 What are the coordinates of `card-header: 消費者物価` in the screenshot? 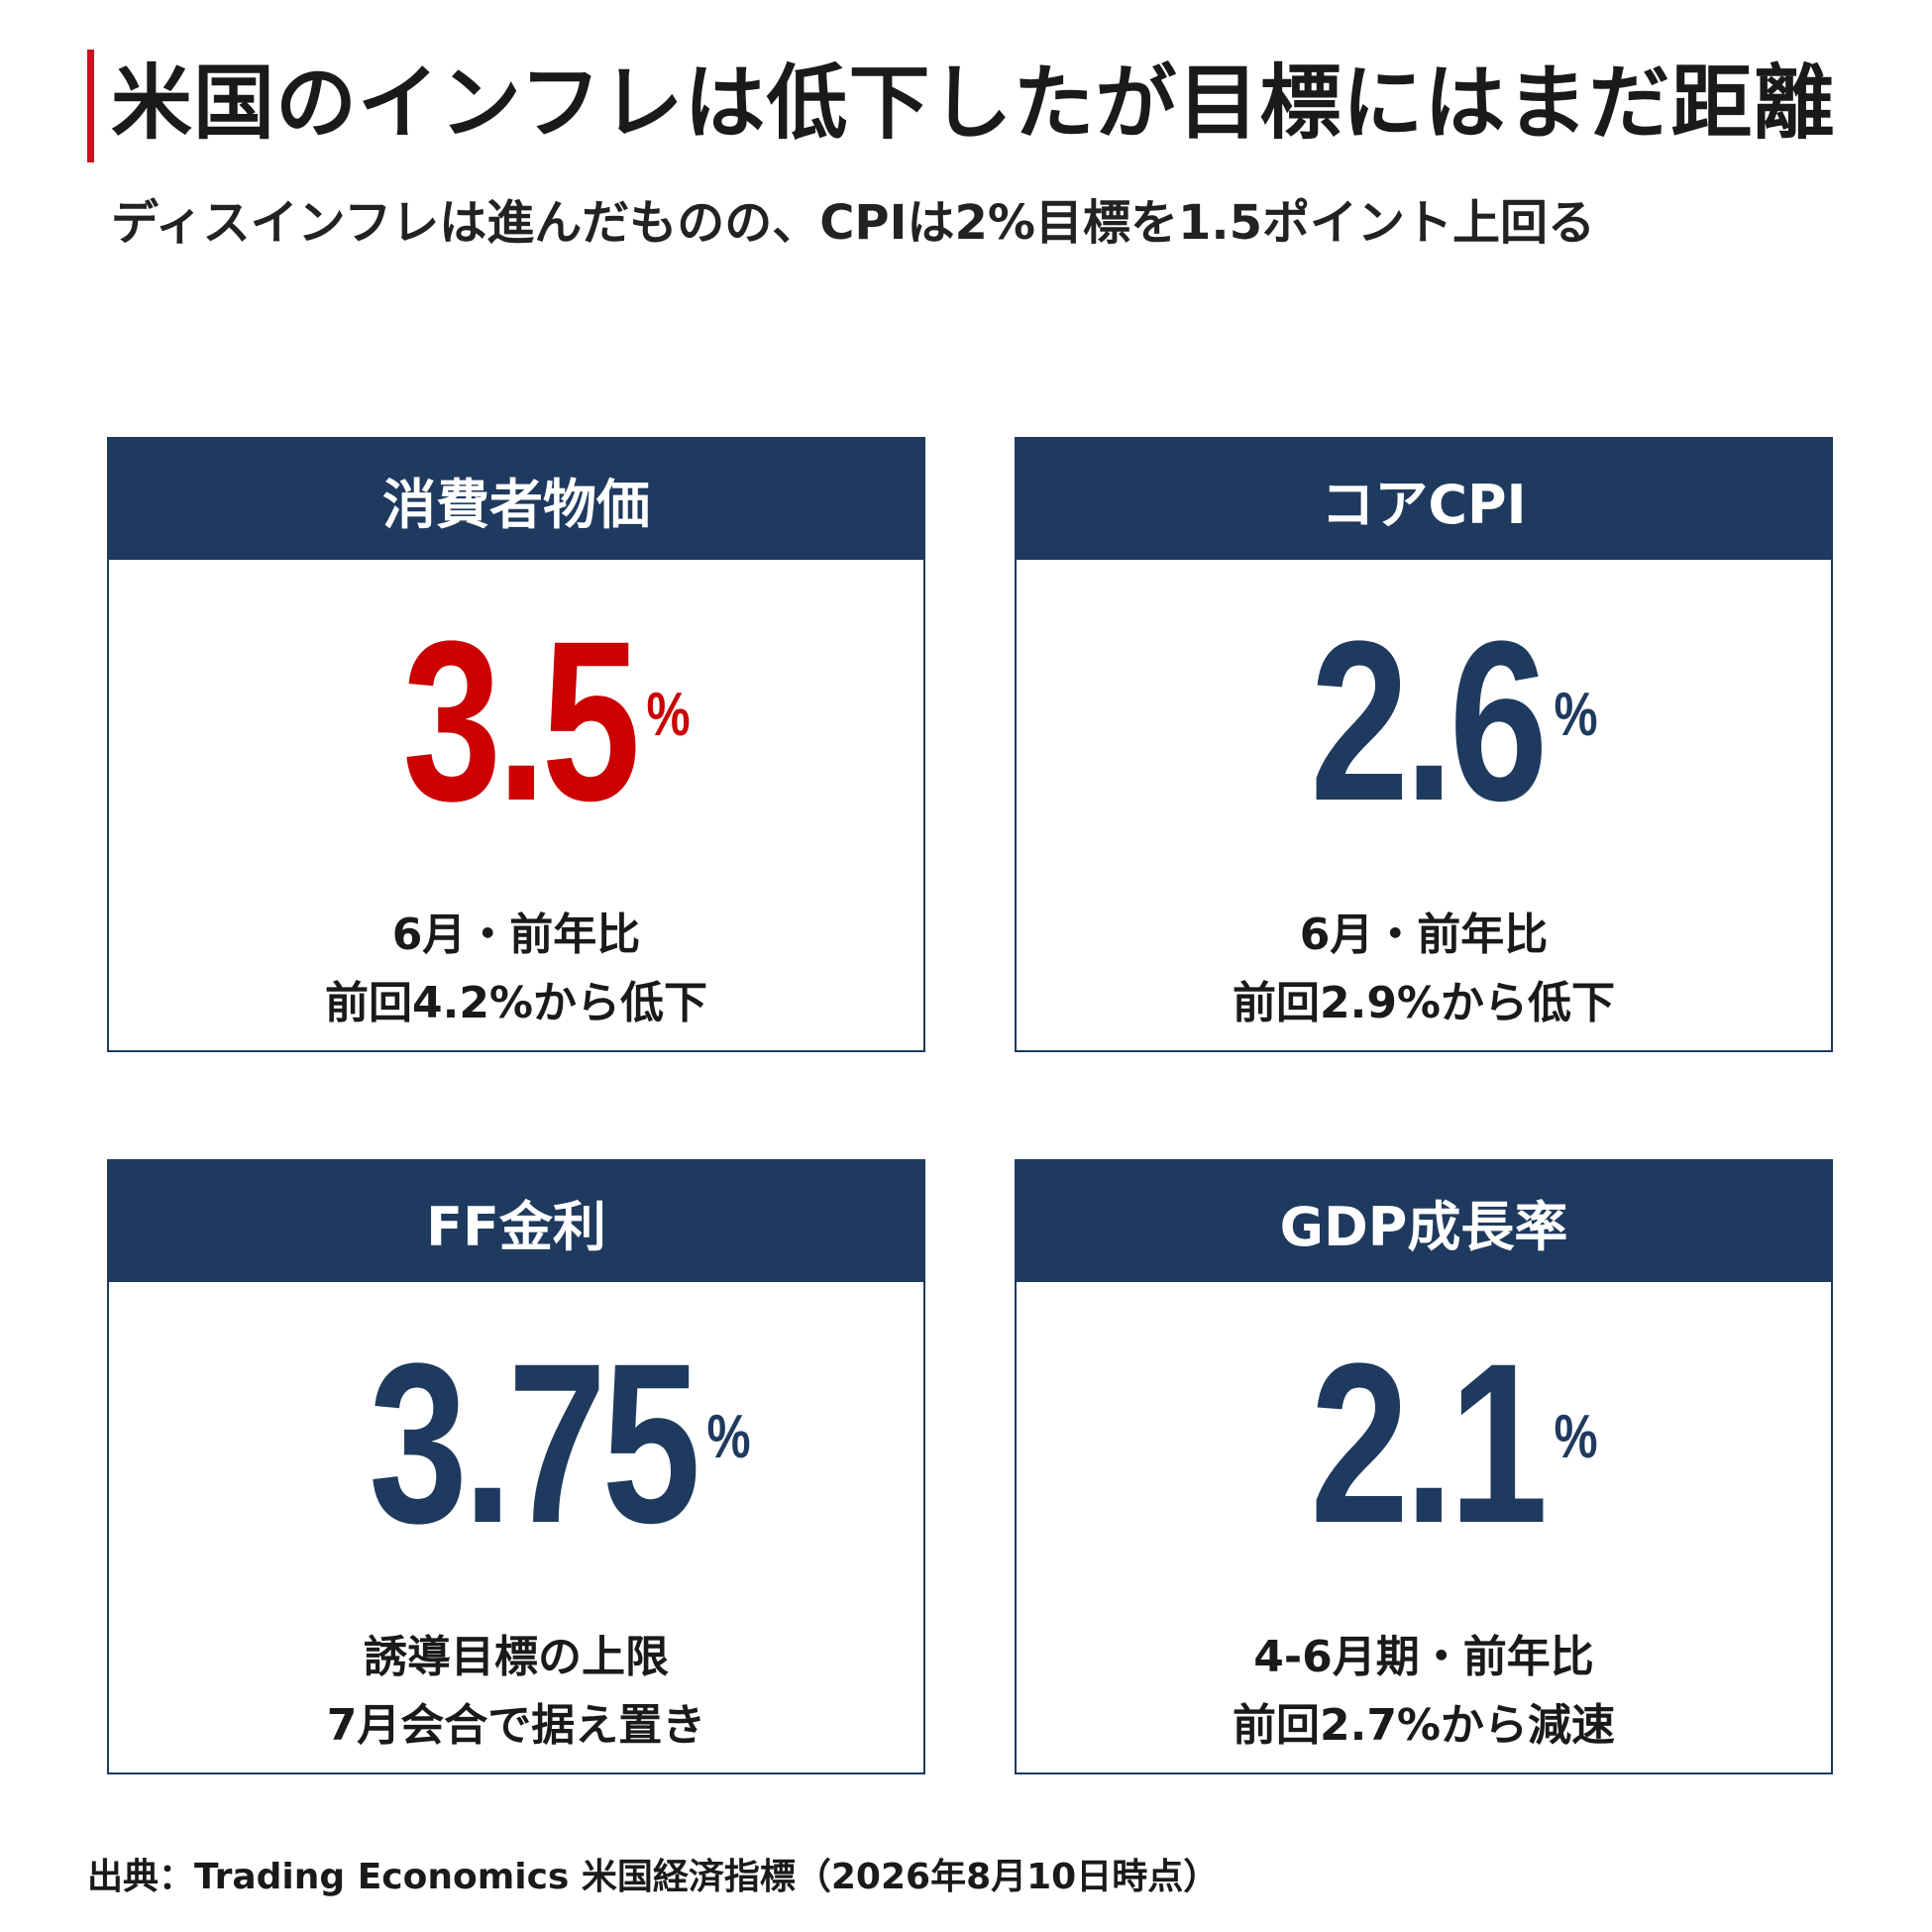 It's located at (516, 499).